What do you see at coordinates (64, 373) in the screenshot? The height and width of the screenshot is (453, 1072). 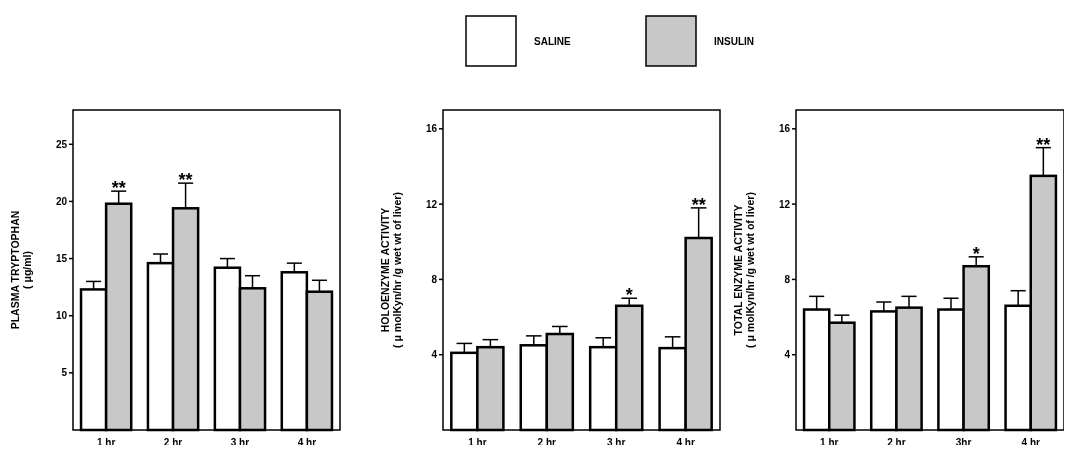 I see `y-tick-label: 5` at bounding box center [64, 373].